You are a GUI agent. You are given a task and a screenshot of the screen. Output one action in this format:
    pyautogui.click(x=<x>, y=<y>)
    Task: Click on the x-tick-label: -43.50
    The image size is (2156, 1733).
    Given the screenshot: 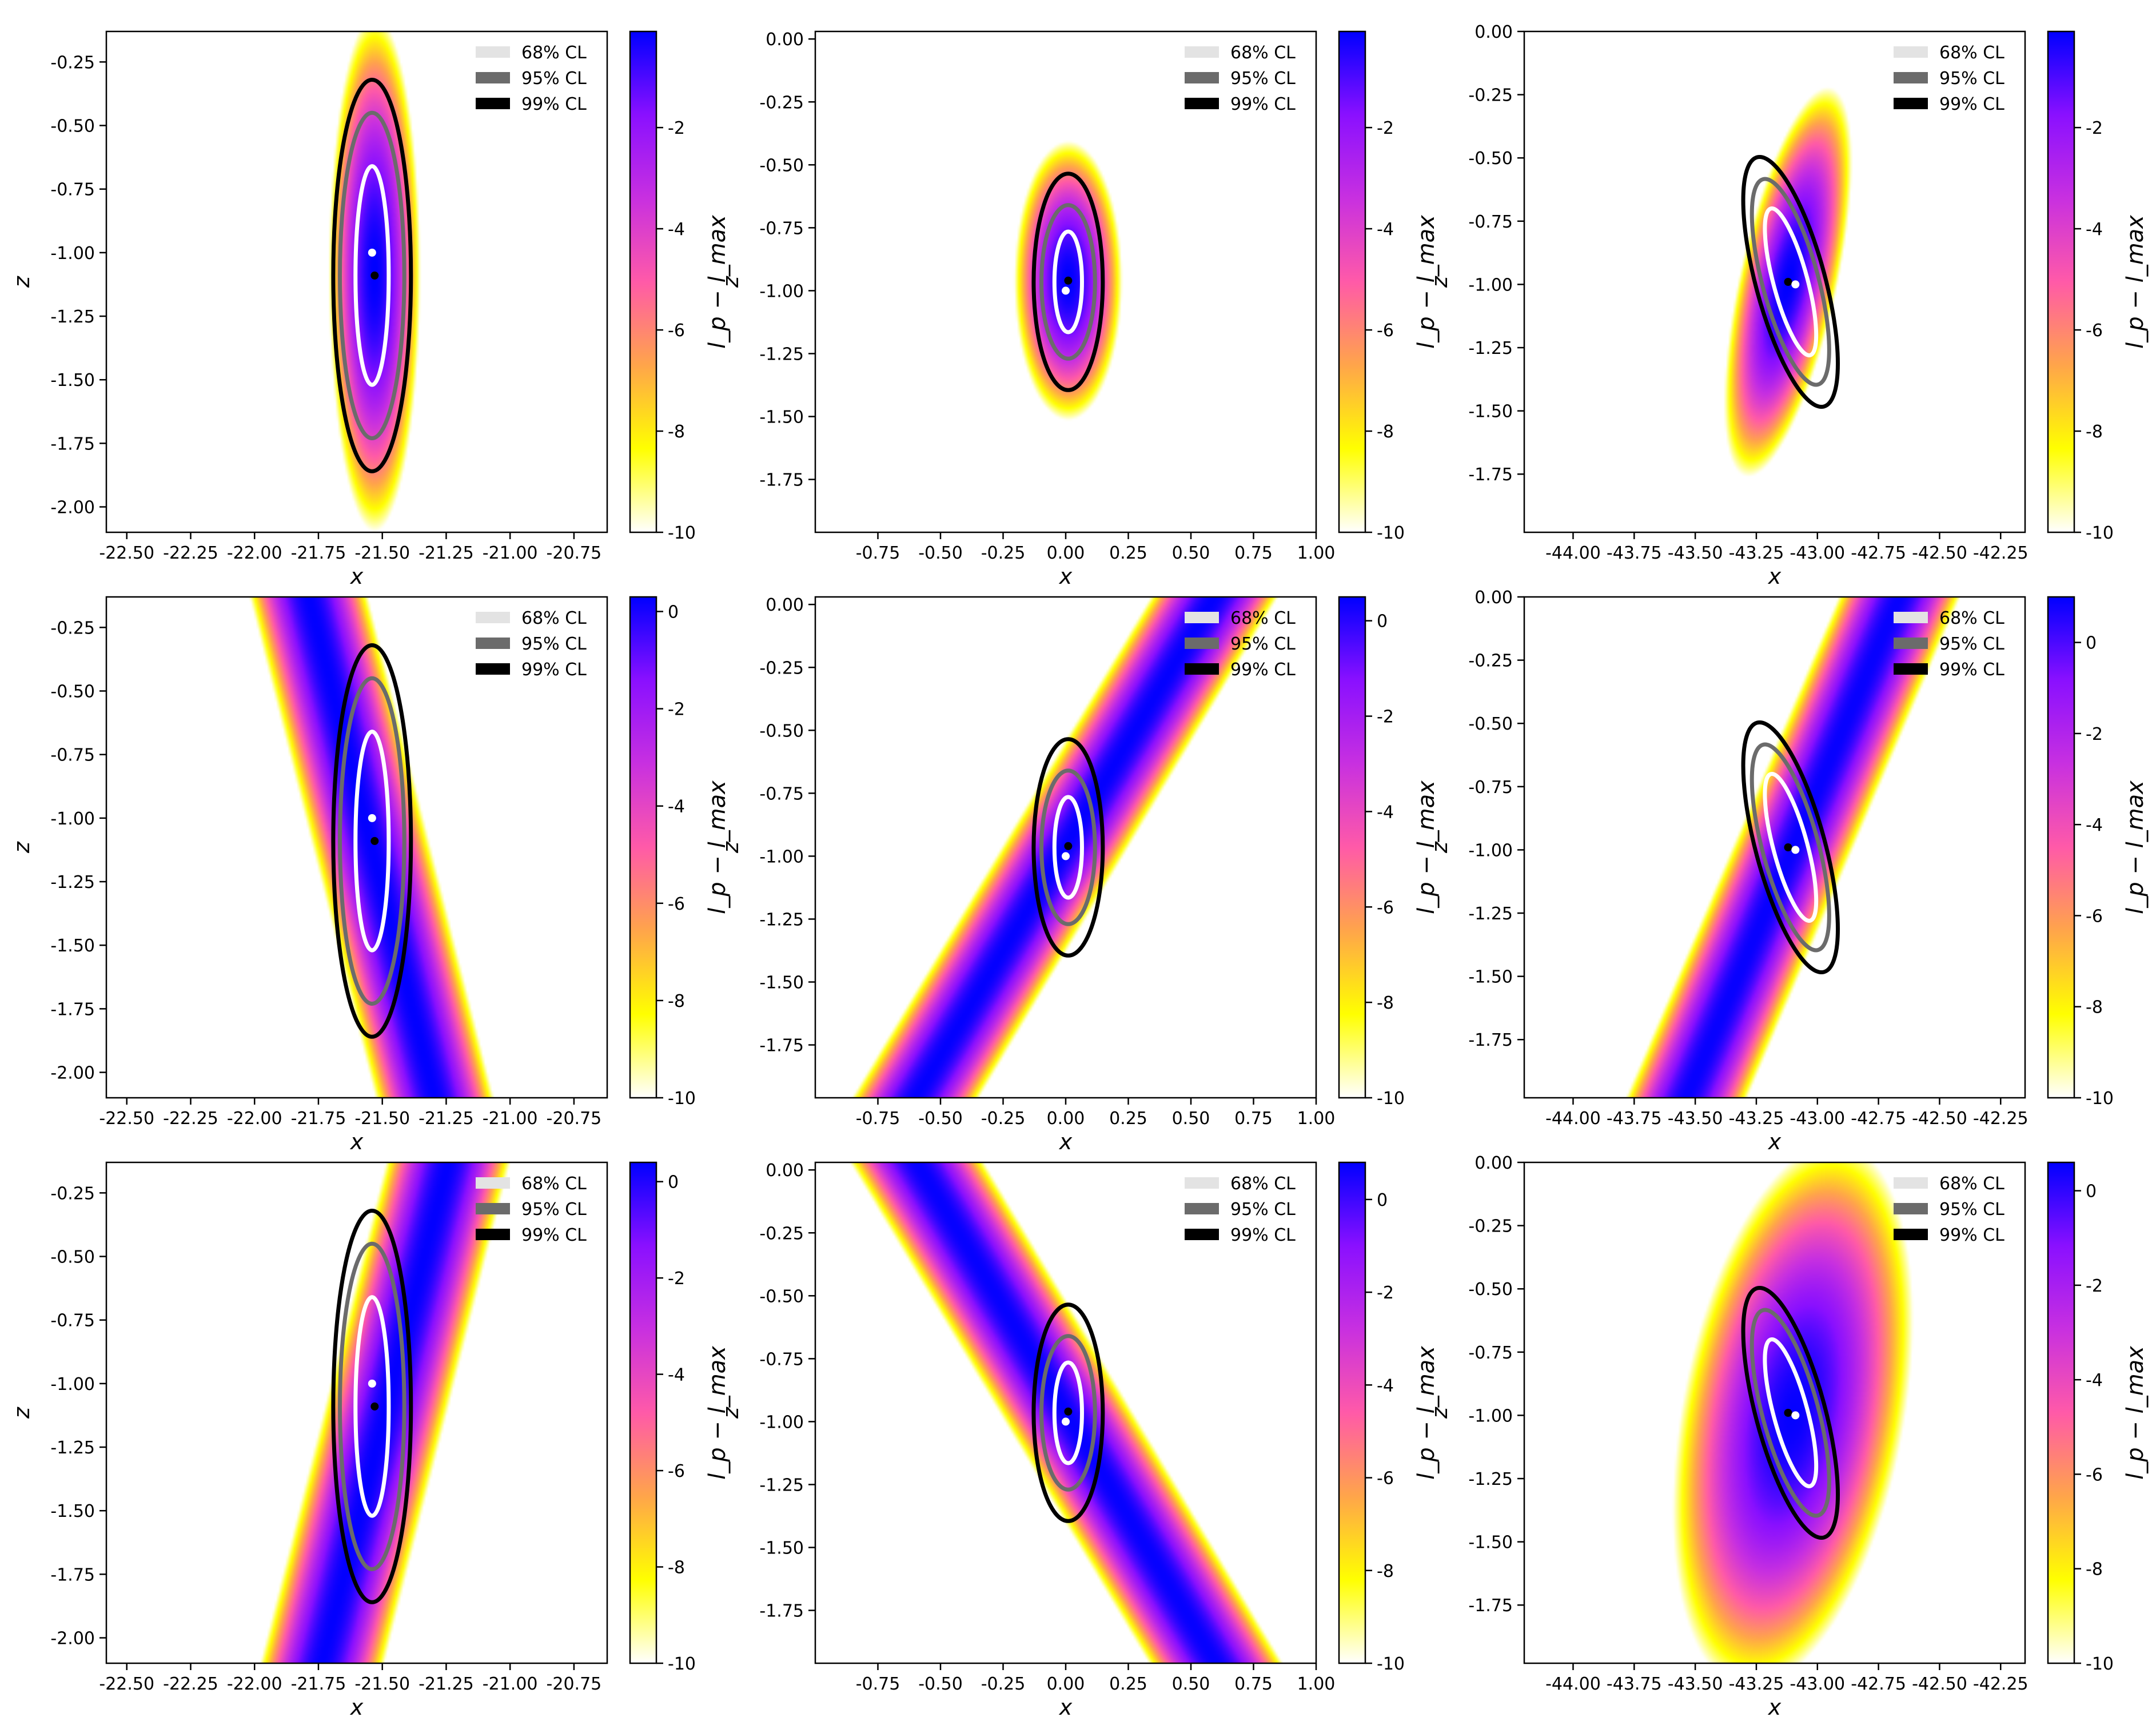 What is the action you would take?
    pyautogui.click(x=1695, y=553)
    